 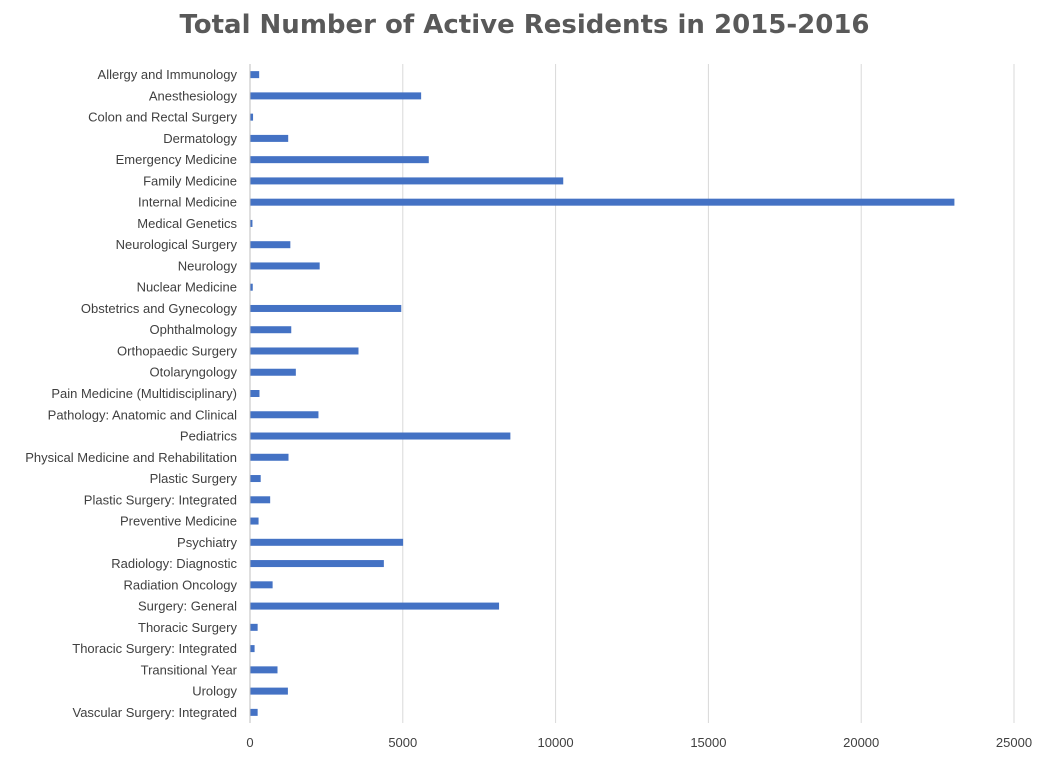 What do you see at coordinates (249, 742) in the screenshot?
I see `x-tick-label: 0` at bounding box center [249, 742].